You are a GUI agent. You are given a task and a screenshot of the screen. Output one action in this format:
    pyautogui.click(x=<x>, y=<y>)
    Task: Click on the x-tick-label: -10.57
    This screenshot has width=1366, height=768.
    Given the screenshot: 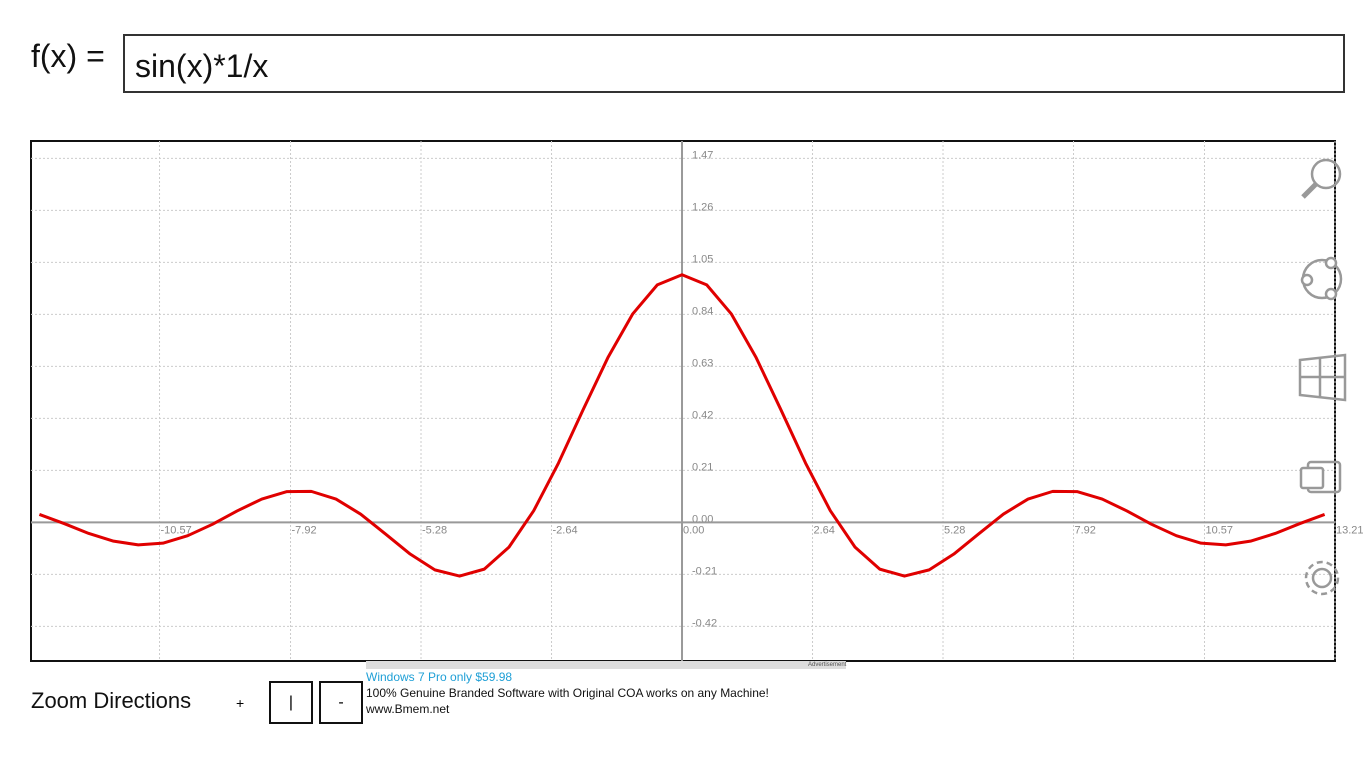 What is the action you would take?
    pyautogui.click(x=176, y=530)
    